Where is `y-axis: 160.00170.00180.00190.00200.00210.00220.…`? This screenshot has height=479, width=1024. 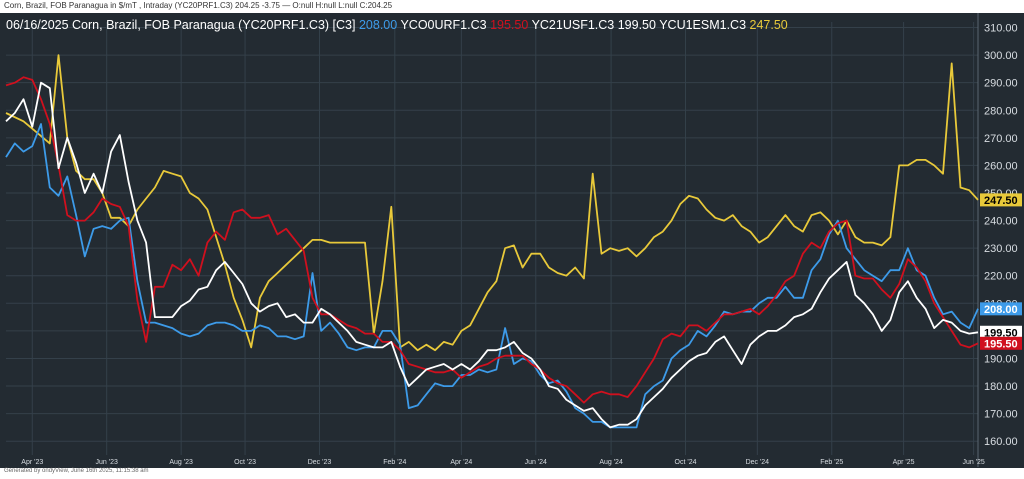
y-axis: 160.00170.00180.00190.00200.00210.00220.… is located at coordinates (1001, 236).